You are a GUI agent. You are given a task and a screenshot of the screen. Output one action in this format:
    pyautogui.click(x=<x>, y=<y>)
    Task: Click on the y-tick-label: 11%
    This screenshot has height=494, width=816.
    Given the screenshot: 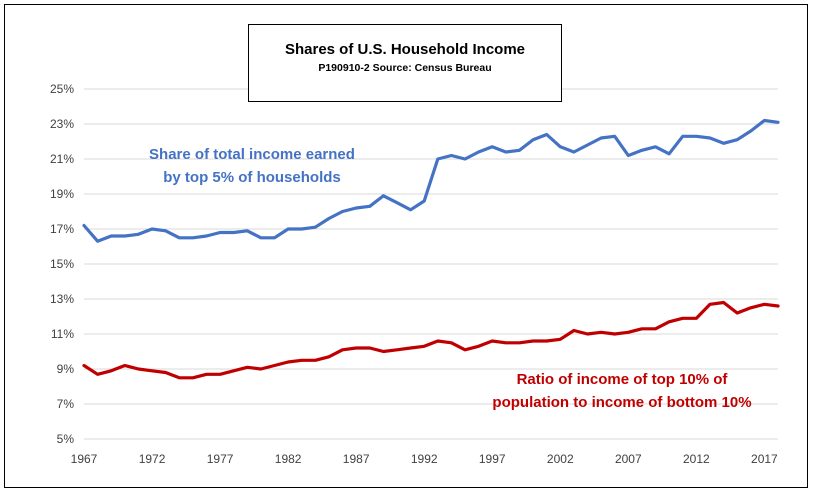 What is the action you would take?
    pyautogui.click(x=62, y=334)
    